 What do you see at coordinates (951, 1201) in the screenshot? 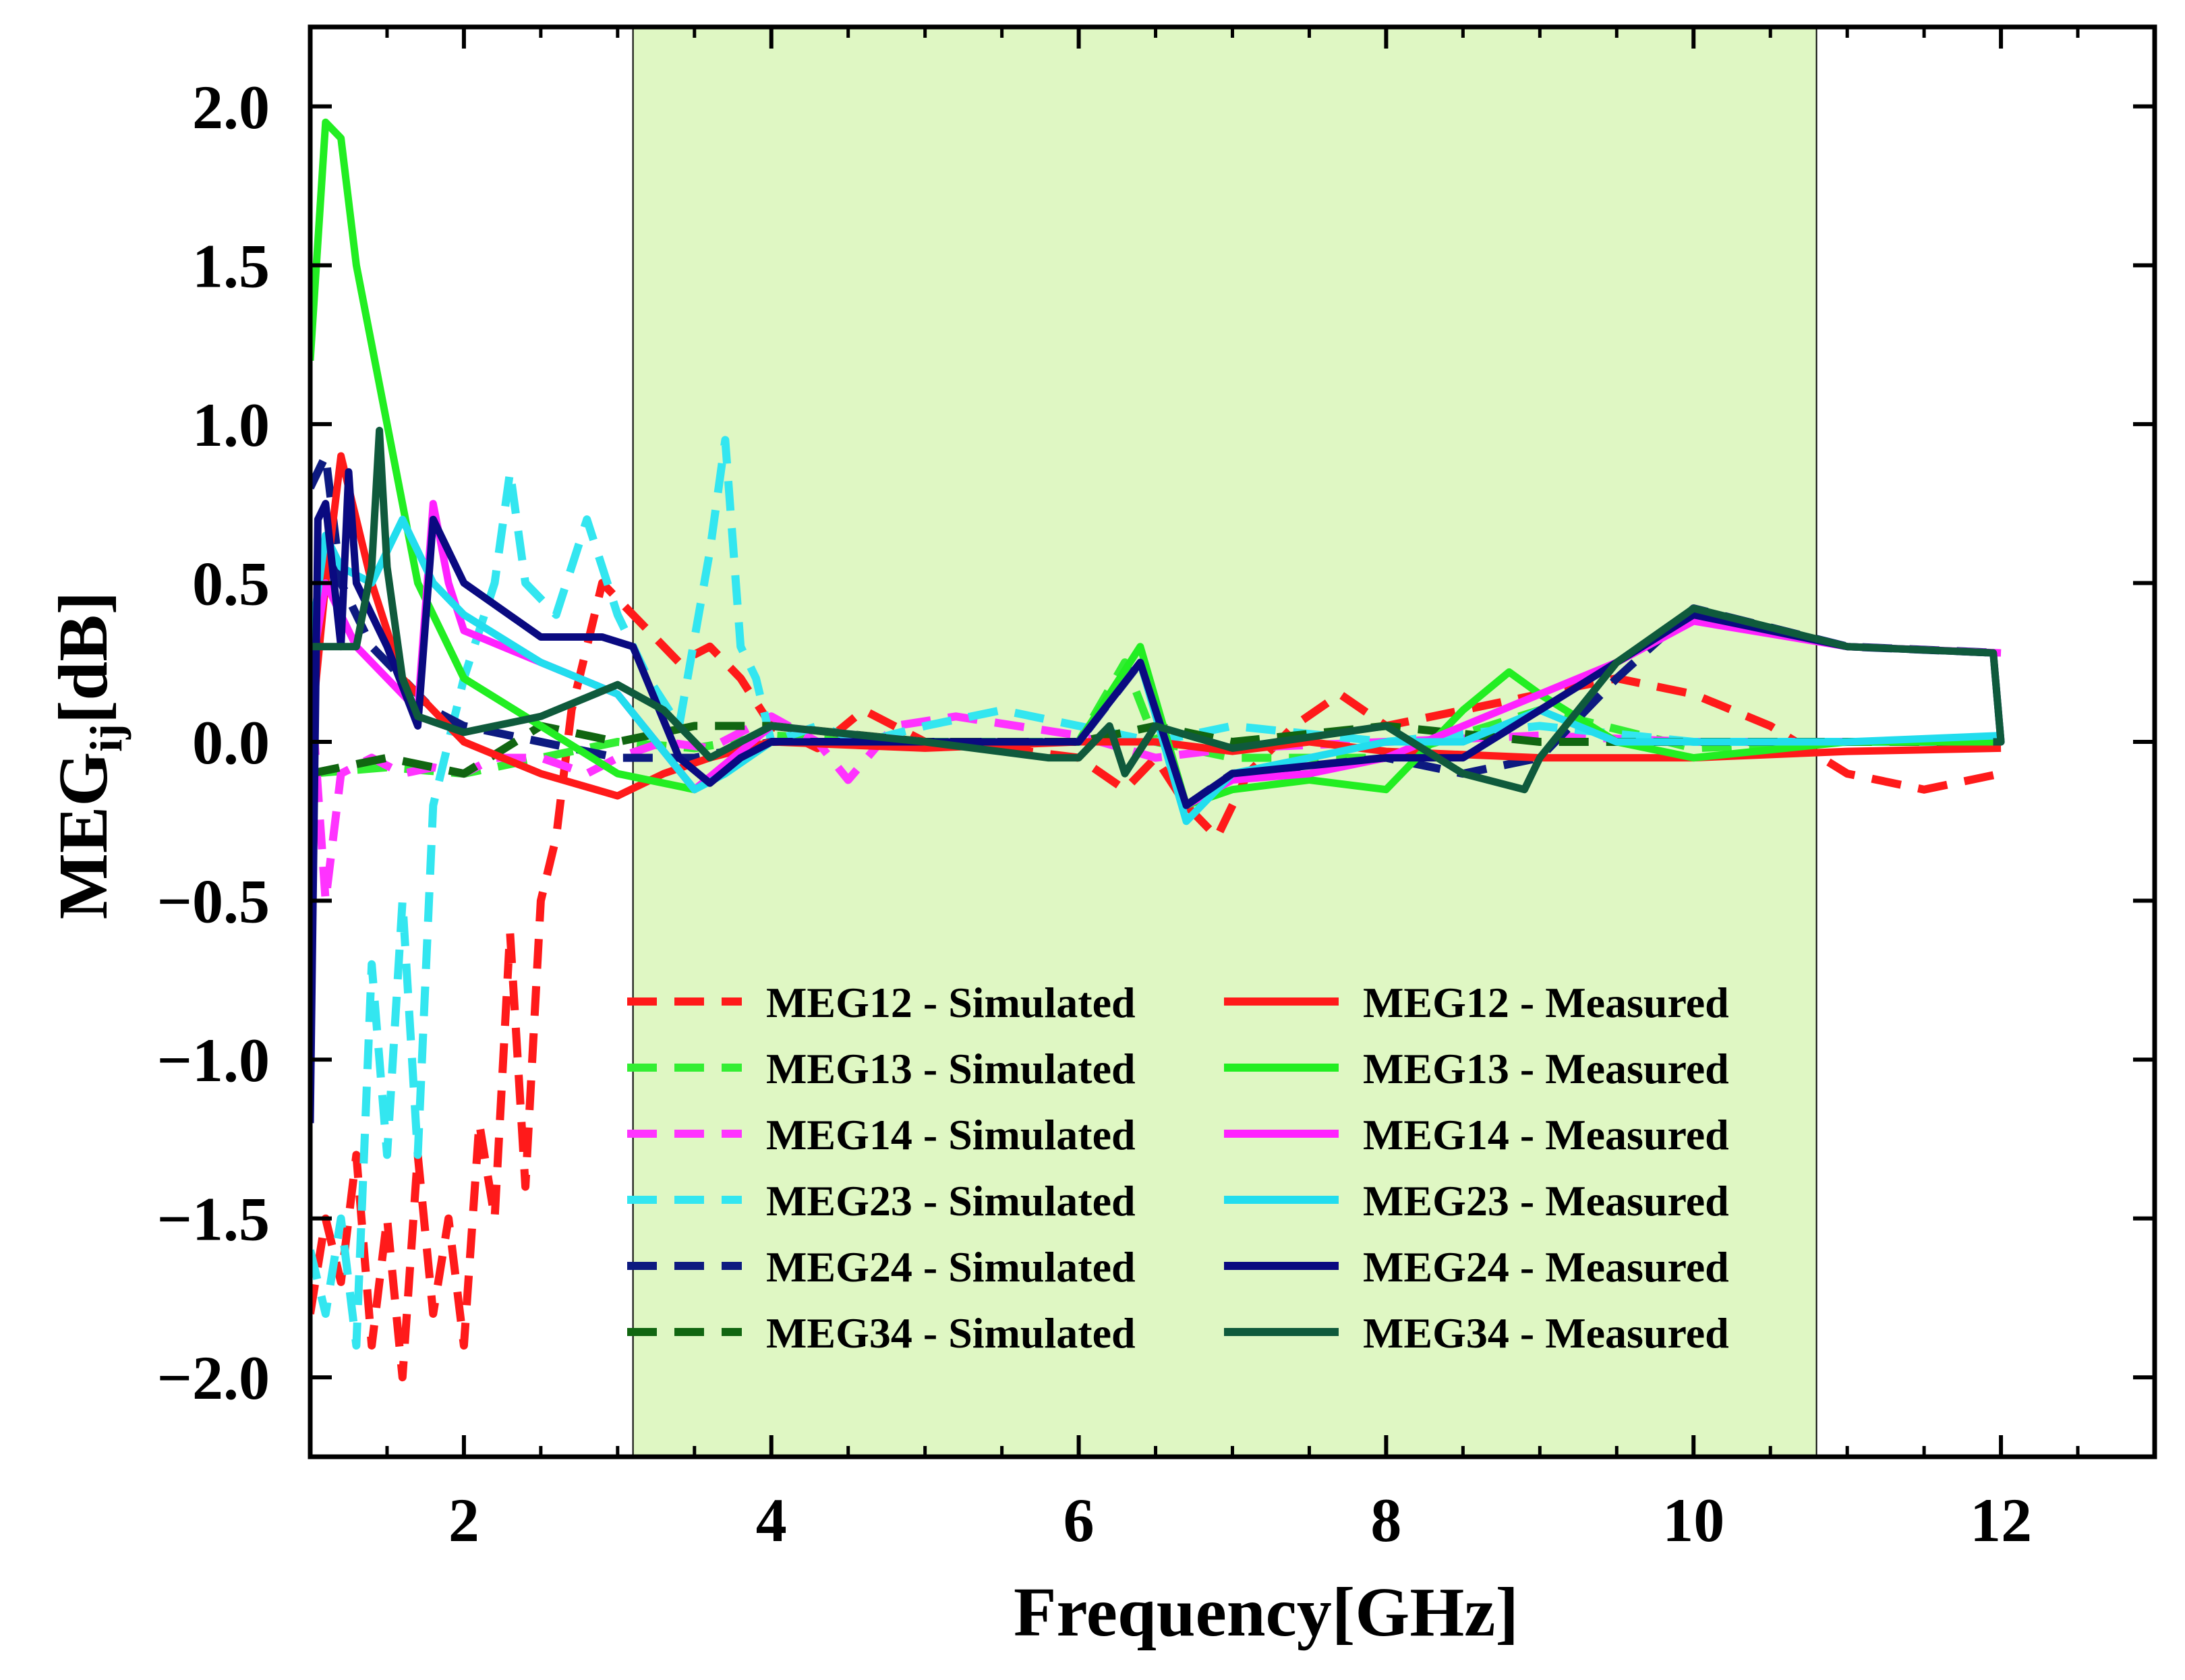
I see `legend-label: MEG23 - Simulated` at bounding box center [951, 1201].